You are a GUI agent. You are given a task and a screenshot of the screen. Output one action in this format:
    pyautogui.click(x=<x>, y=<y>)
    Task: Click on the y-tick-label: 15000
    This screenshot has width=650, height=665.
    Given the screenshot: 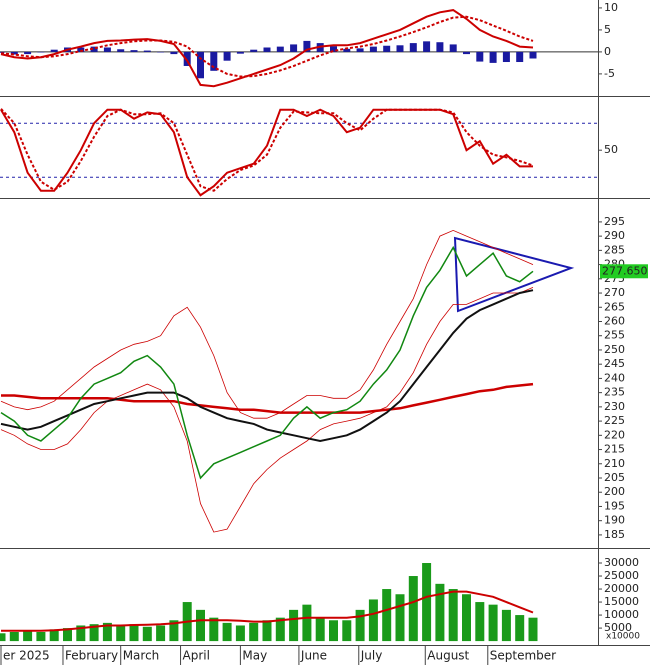 What is the action you would take?
    pyautogui.click(x=621, y=601)
    